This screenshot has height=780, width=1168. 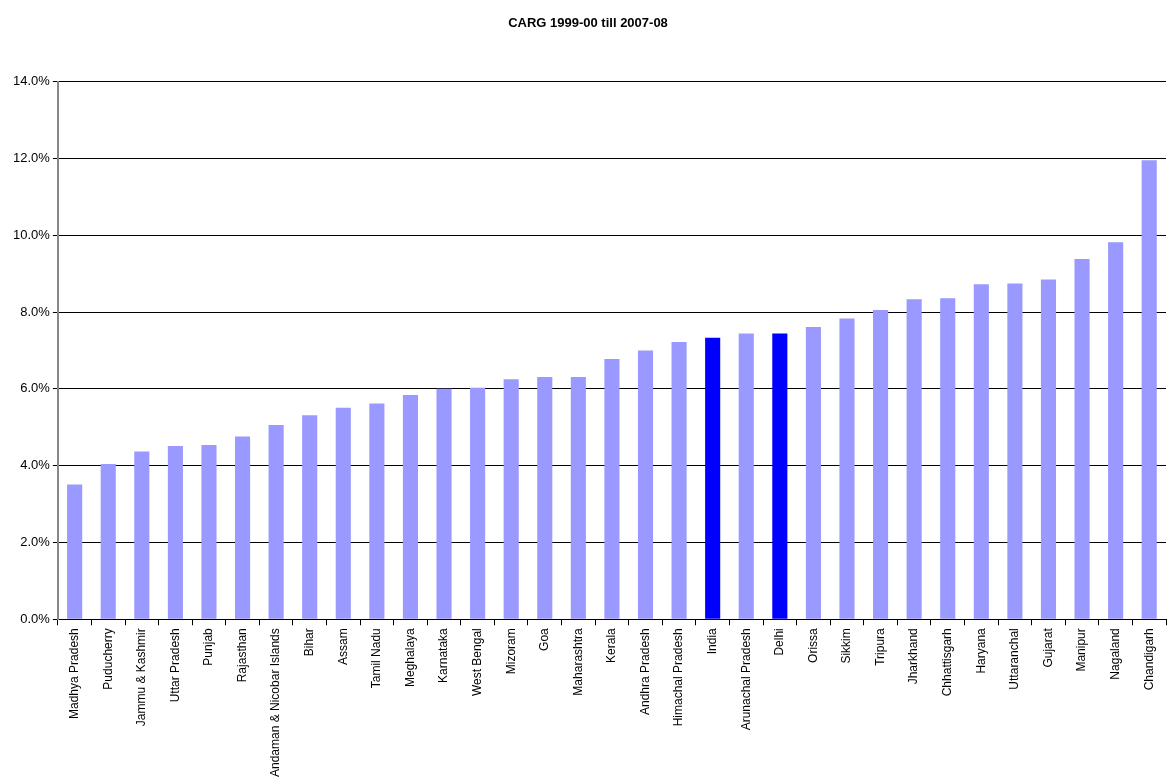 I want to click on x-tick-label: Karnataka, so click(x=443, y=655).